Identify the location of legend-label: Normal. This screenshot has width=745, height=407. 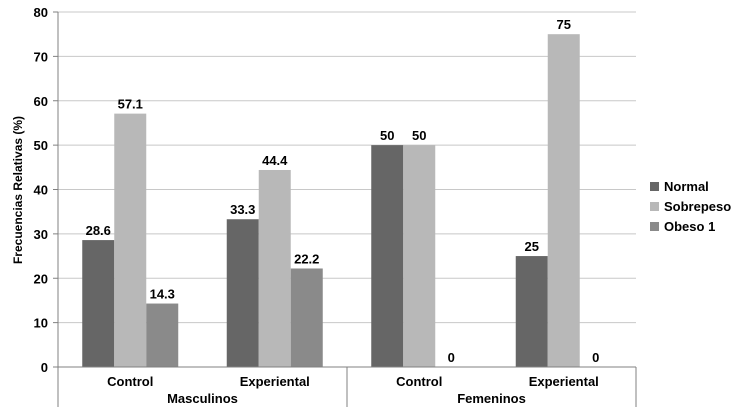
(686, 186).